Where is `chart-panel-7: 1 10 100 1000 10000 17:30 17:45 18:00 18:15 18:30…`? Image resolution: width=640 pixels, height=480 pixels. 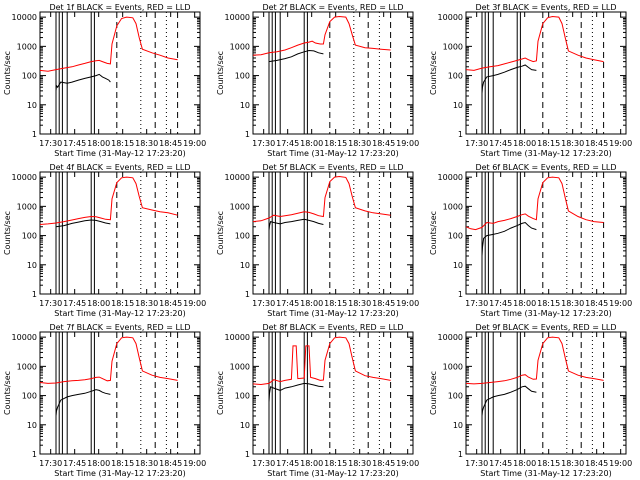 chart-panel-7: 1 10 100 1000 10000 17:30 17:45 18:00 18:15 18:30… is located at coordinates (104, 400).